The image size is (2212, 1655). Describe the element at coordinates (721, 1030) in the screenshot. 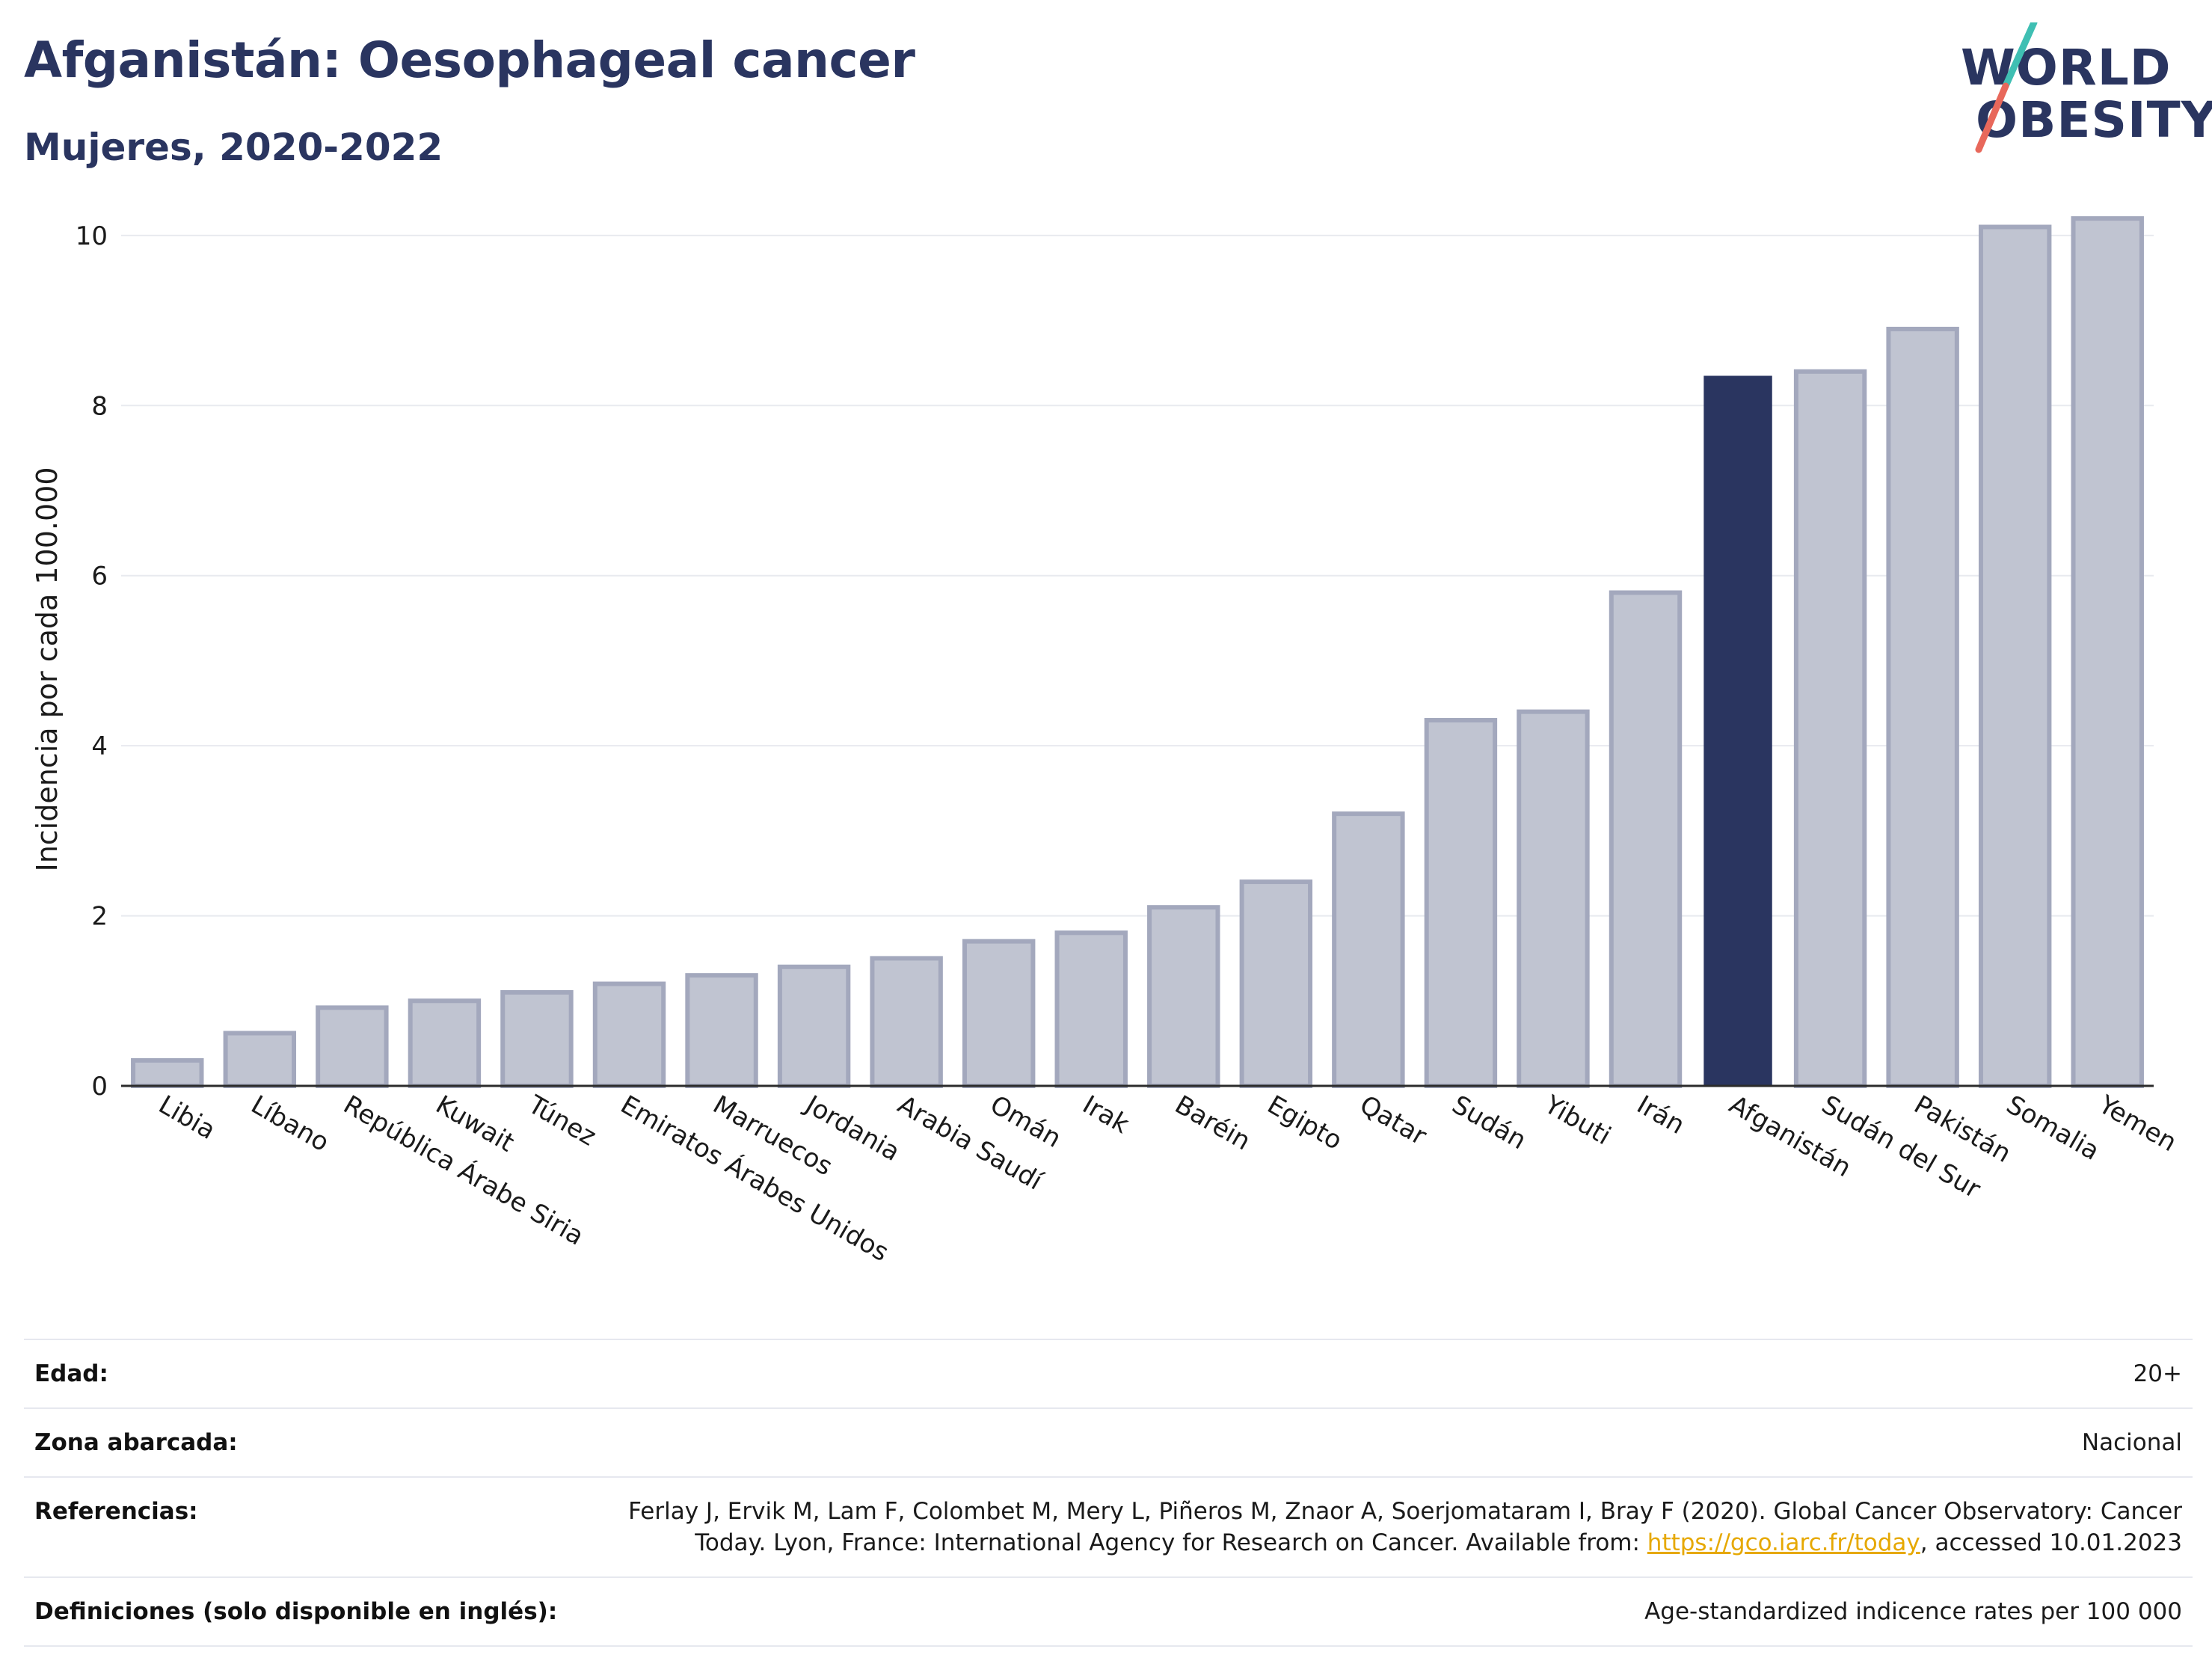

I see `bar-marruecos` at that location.